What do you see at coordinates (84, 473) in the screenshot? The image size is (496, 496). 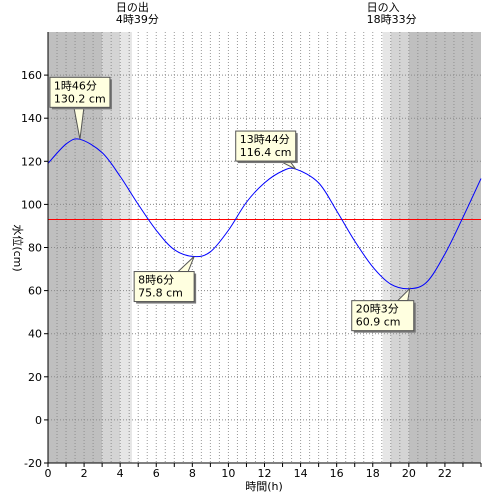 I see `x-tick-label: 2` at bounding box center [84, 473].